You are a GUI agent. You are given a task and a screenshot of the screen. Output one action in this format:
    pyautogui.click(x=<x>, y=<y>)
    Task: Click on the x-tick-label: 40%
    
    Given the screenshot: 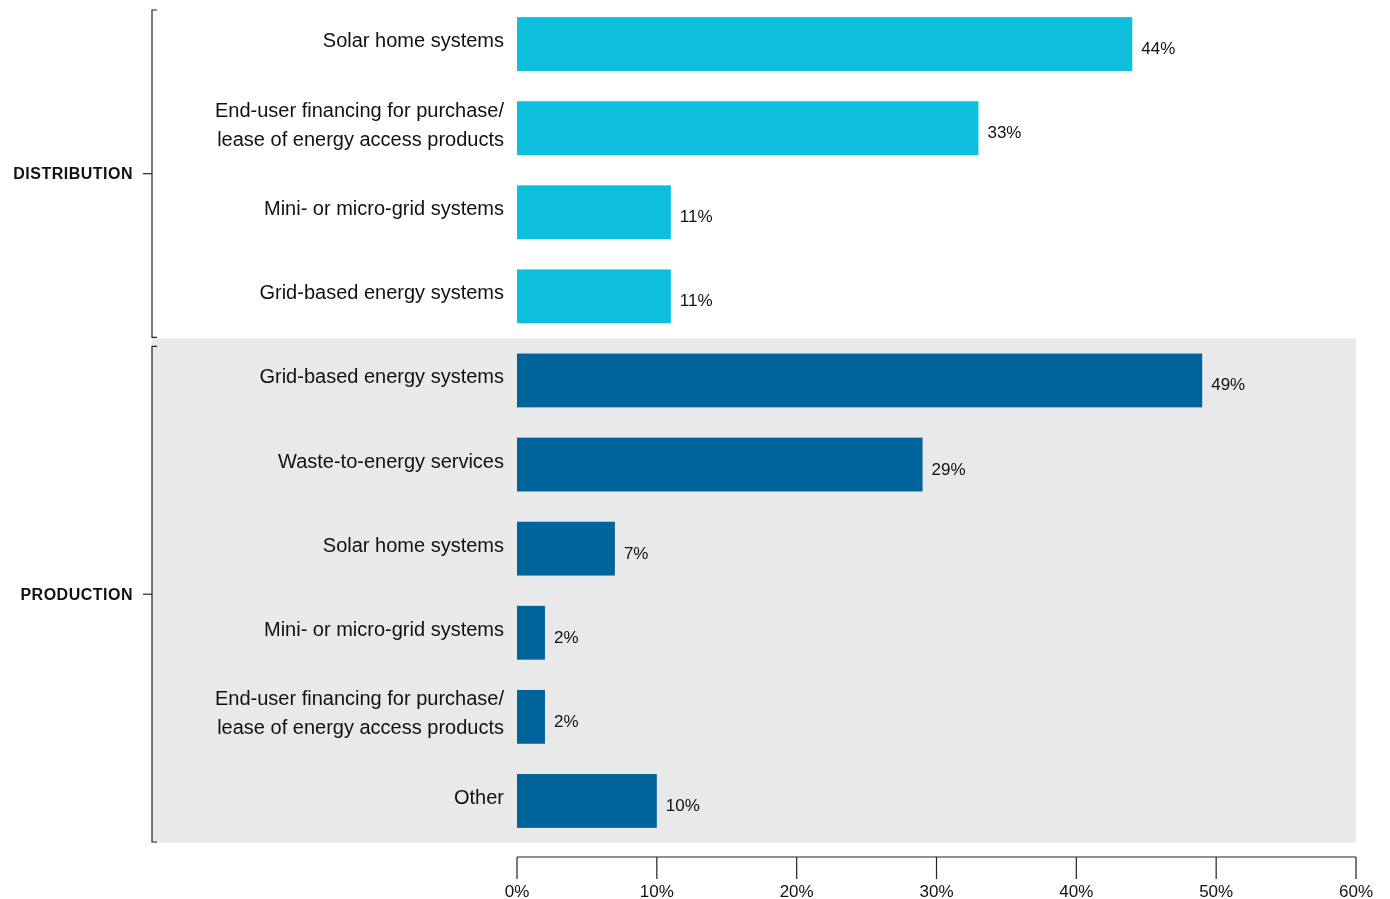 What is the action you would take?
    pyautogui.click(x=1076, y=890)
    